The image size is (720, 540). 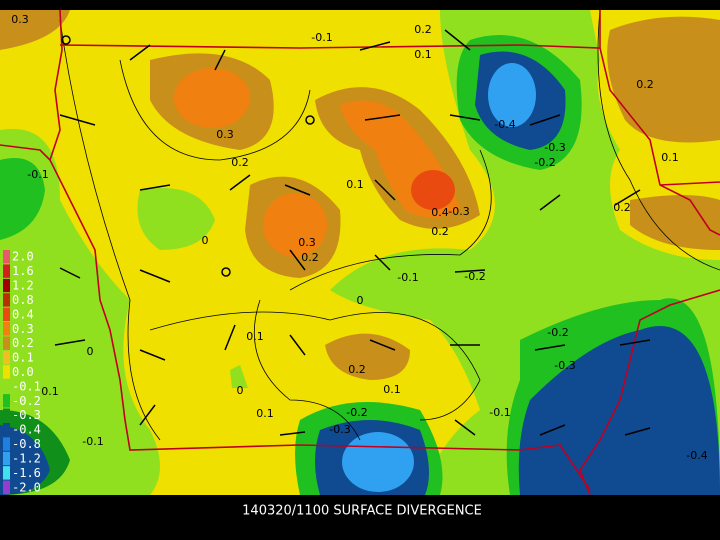 I want to click on legend-label: 2.0, so click(x=23, y=257).